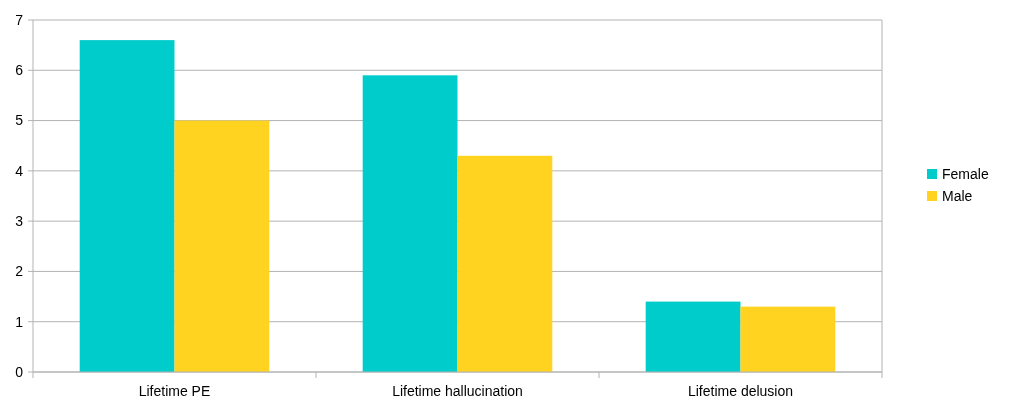  I want to click on y-tick-label: 2, so click(19, 271).